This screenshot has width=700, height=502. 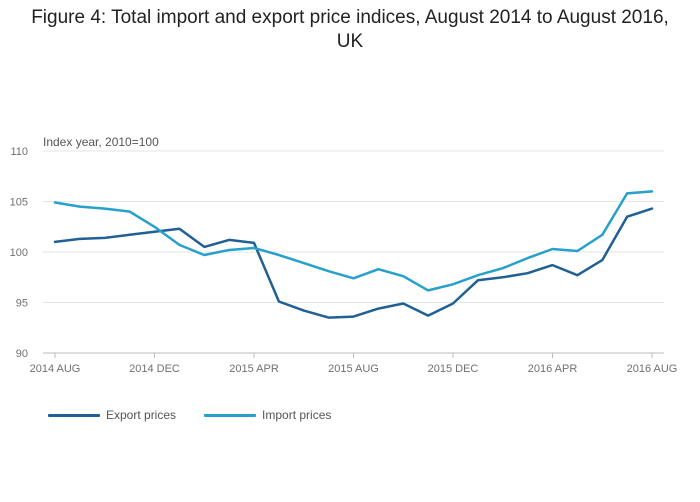 What do you see at coordinates (453, 369) in the screenshot?
I see `x-tick-label: 2015 DEC` at bounding box center [453, 369].